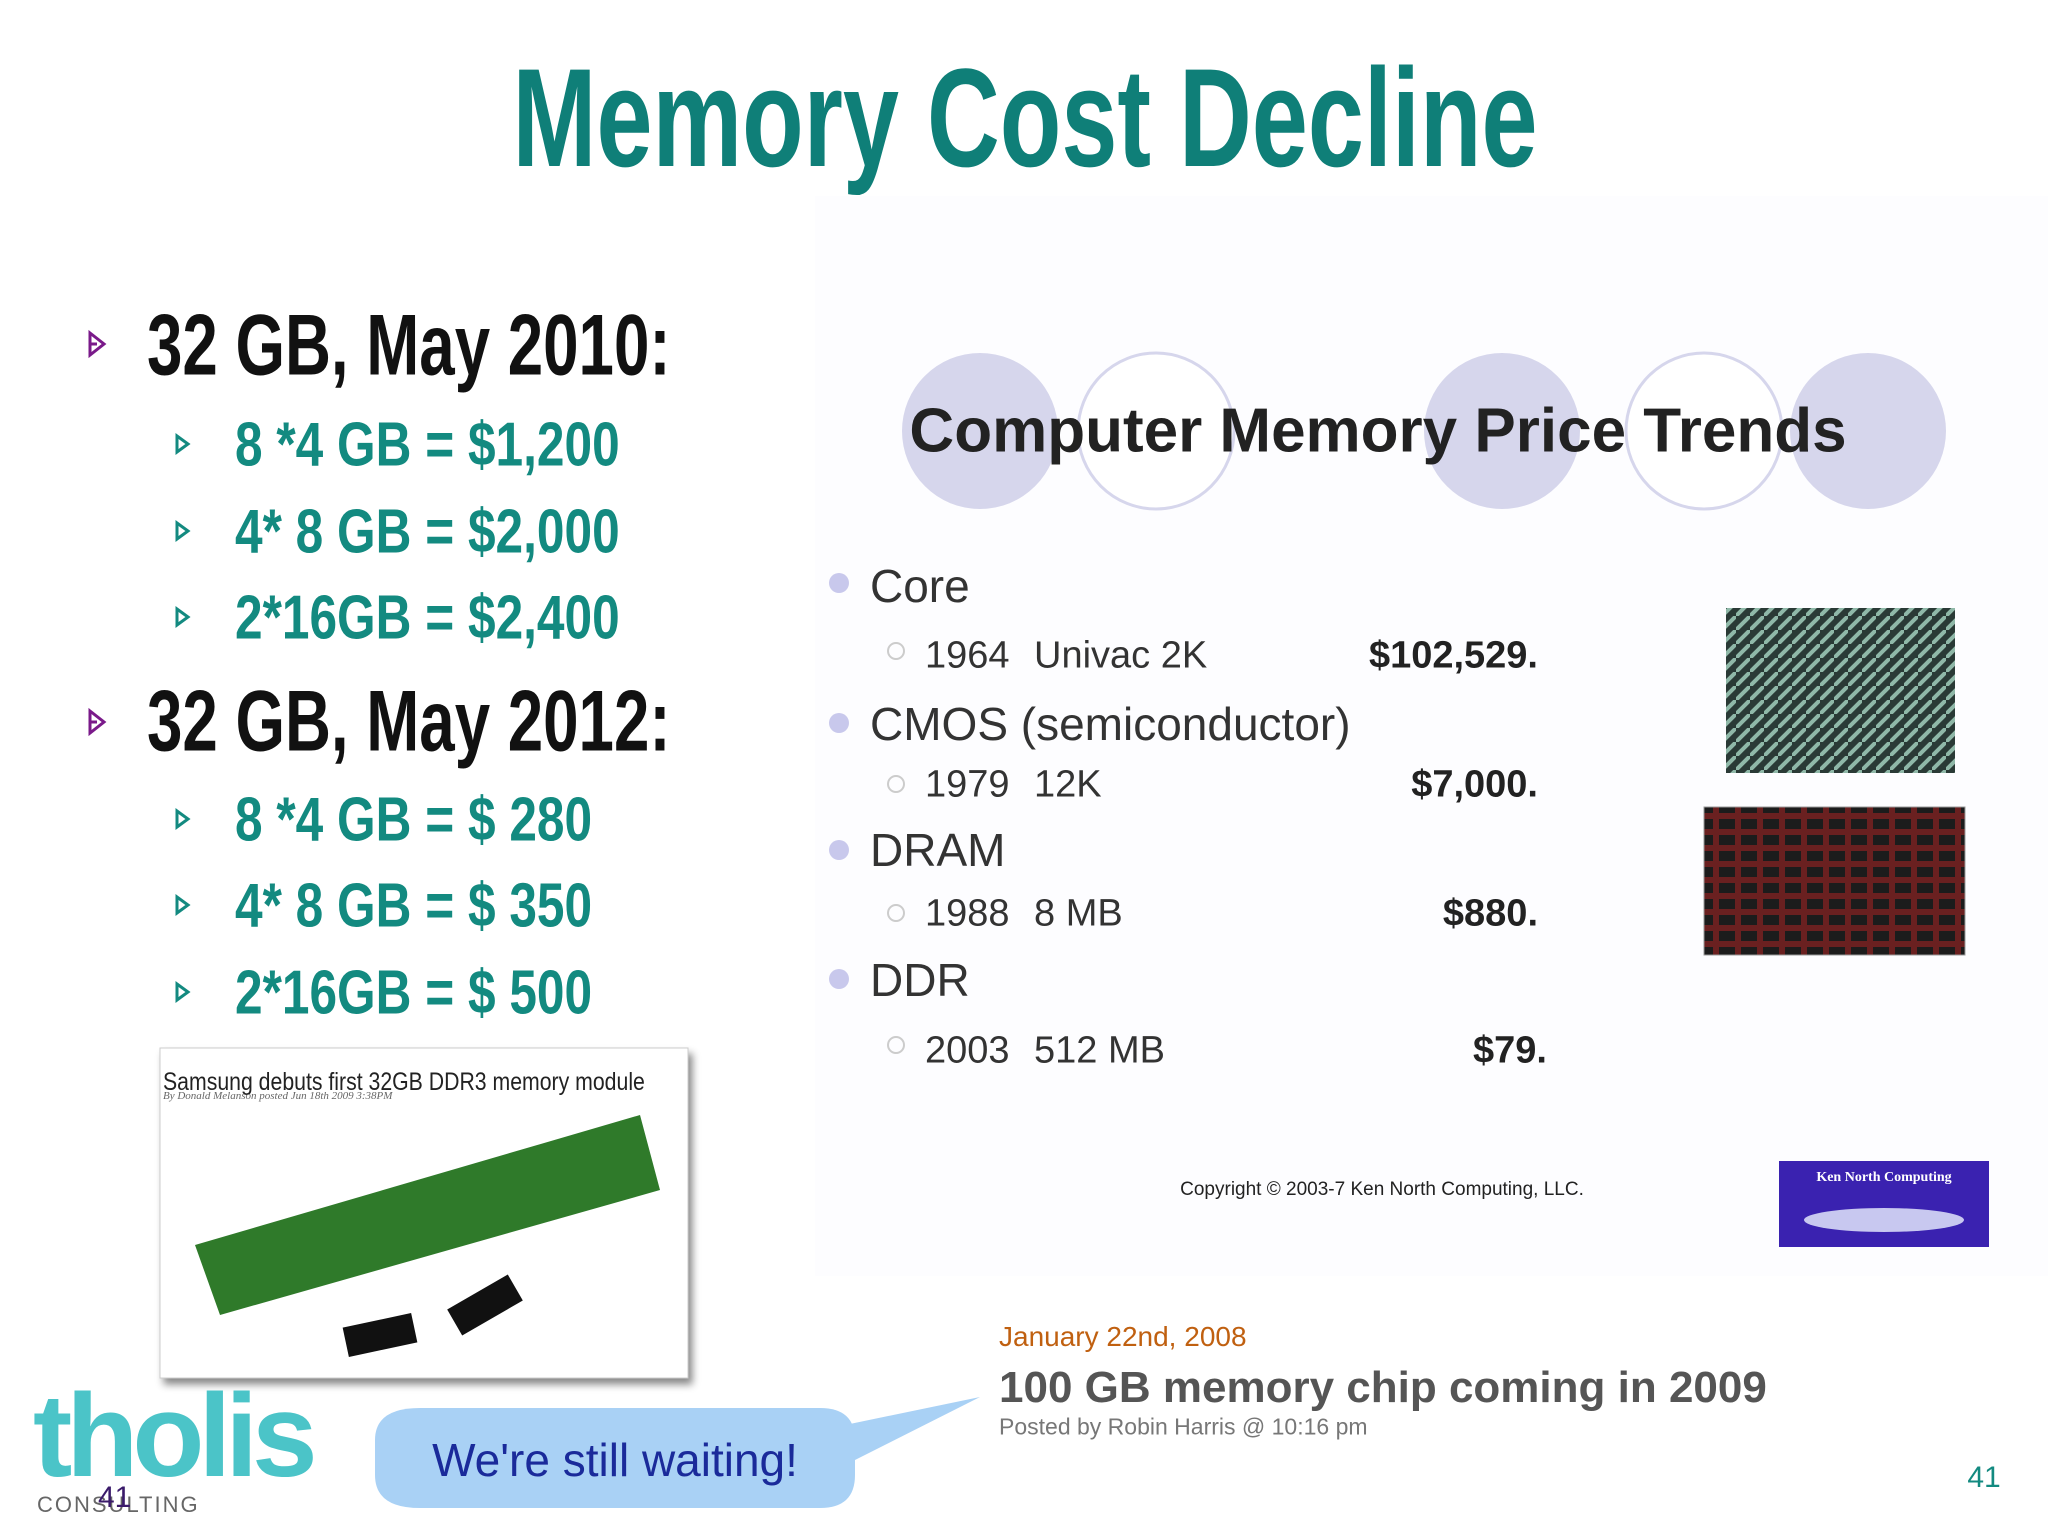  Describe the element at coordinates (1110, 724) in the screenshot. I see `technology: CMOS (semiconductor)` at that location.